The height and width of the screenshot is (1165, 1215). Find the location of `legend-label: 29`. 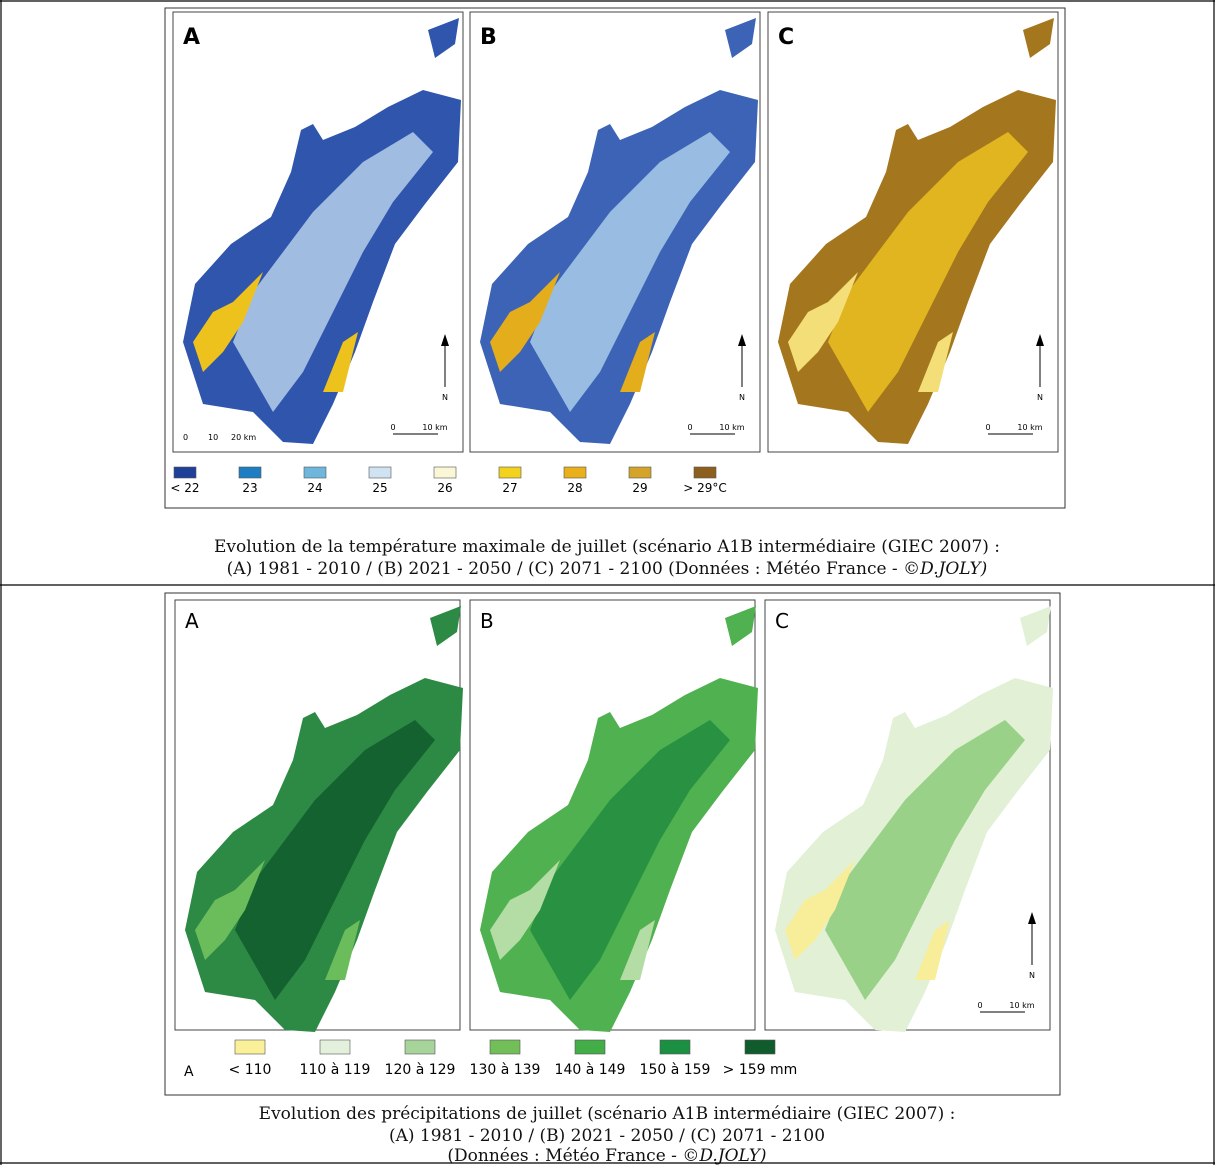

legend-label: 29 is located at coordinates (639, 488).